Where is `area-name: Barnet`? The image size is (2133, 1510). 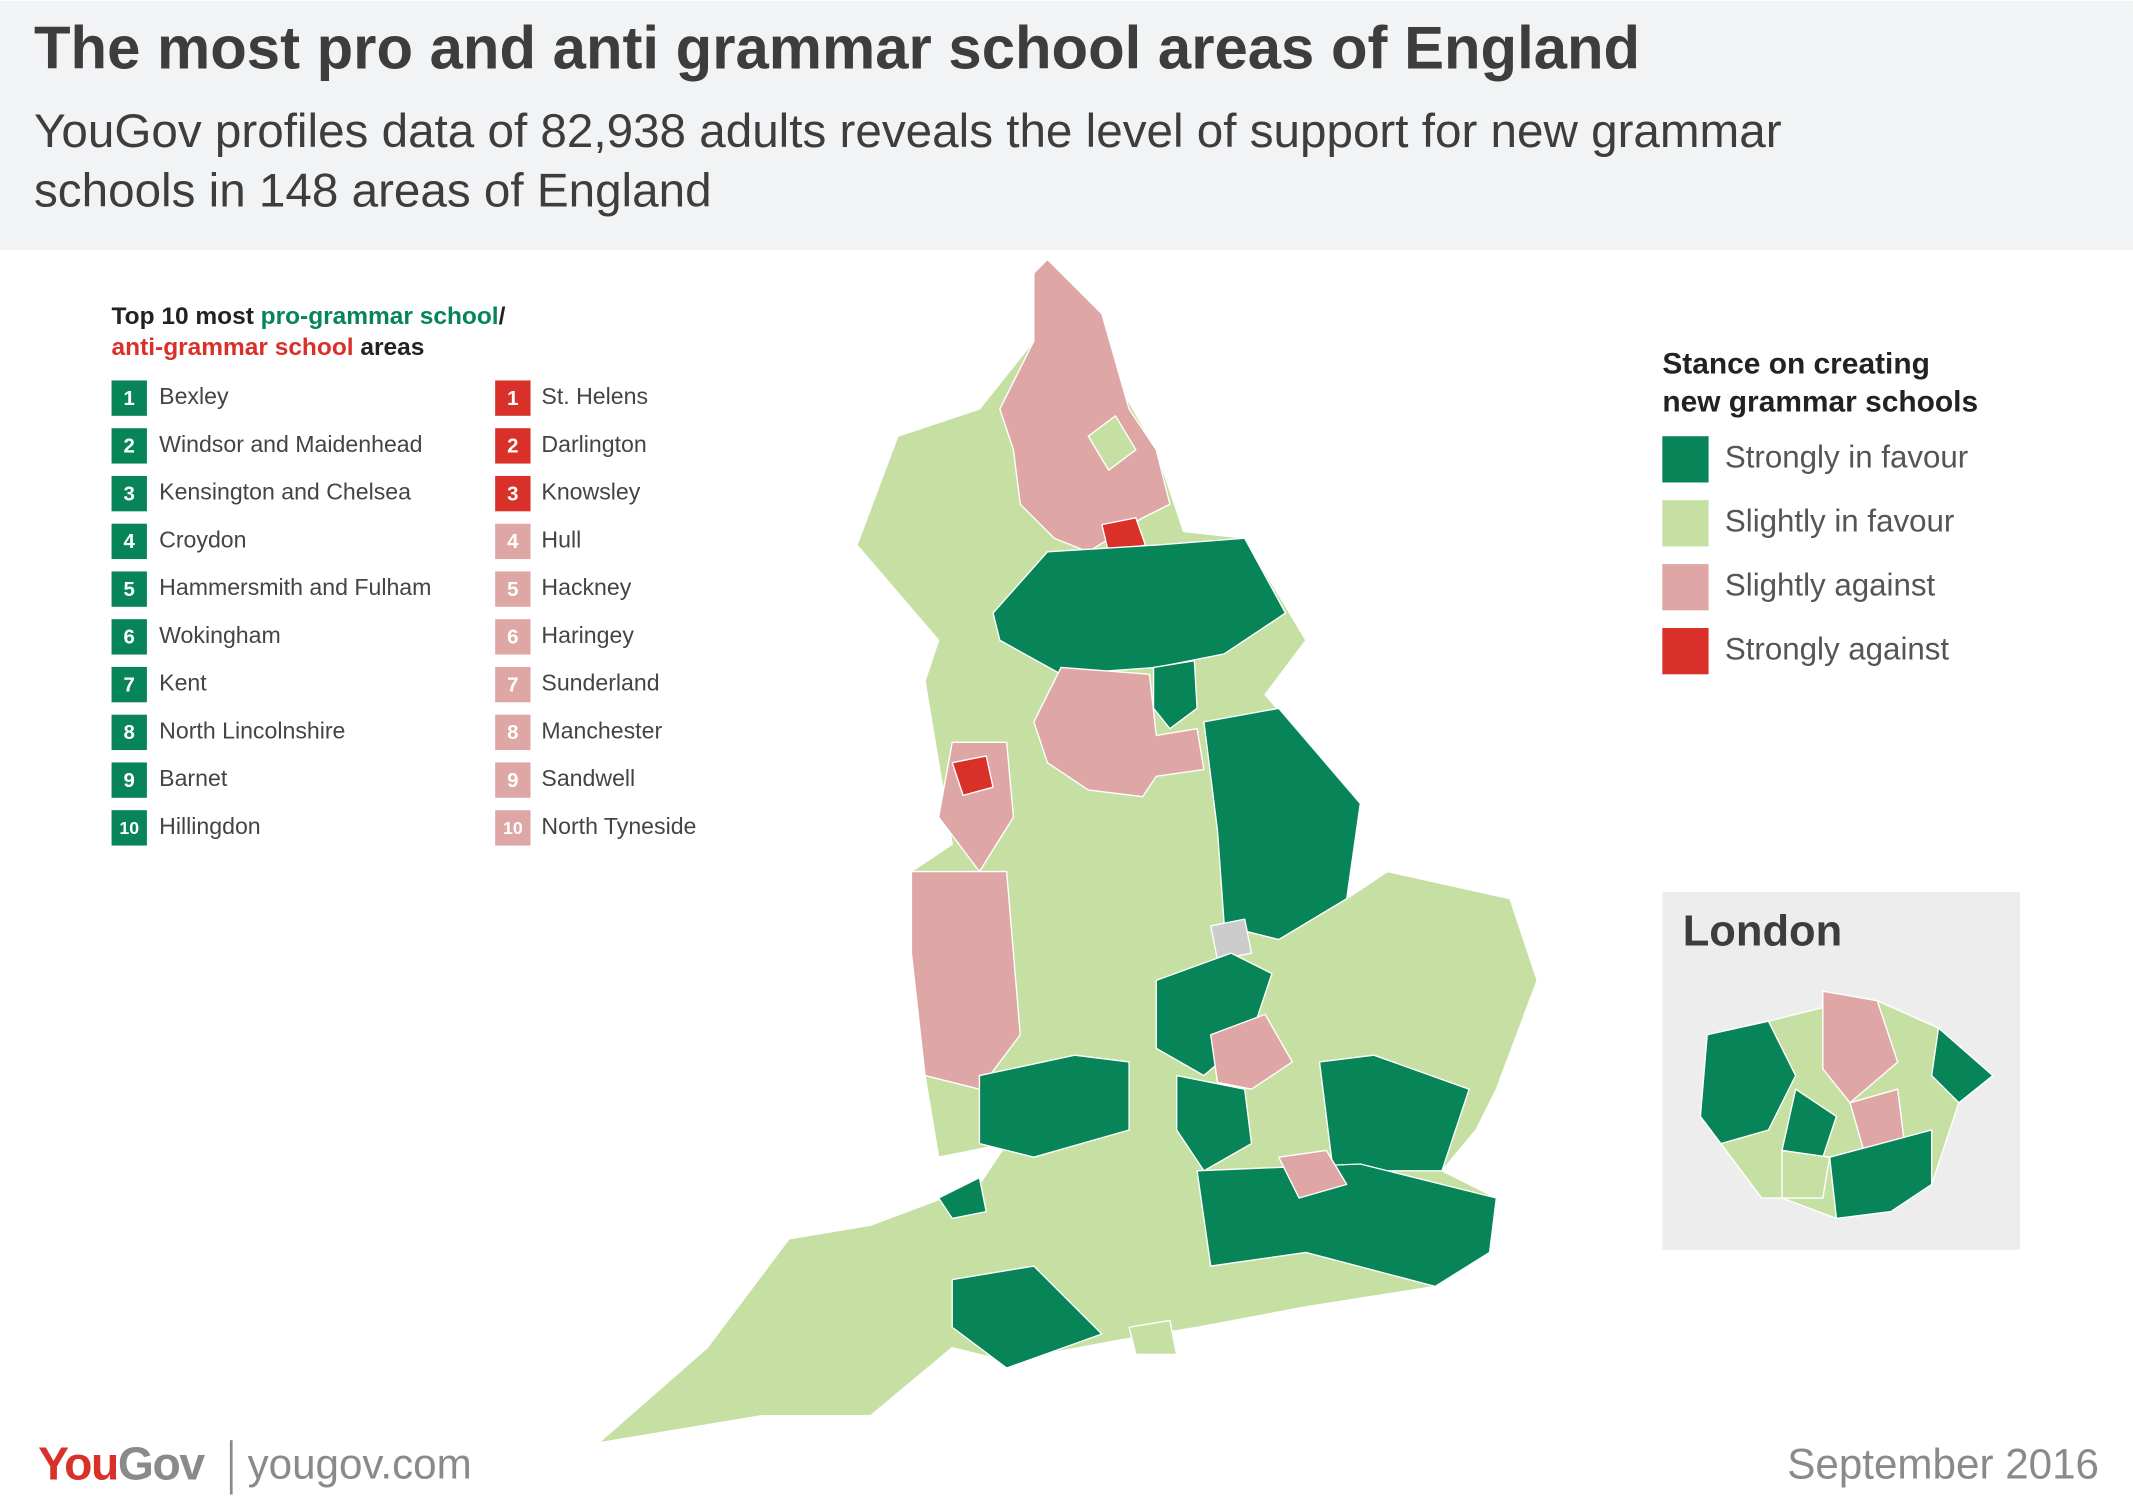
area-name: Barnet is located at coordinates (193, 778).